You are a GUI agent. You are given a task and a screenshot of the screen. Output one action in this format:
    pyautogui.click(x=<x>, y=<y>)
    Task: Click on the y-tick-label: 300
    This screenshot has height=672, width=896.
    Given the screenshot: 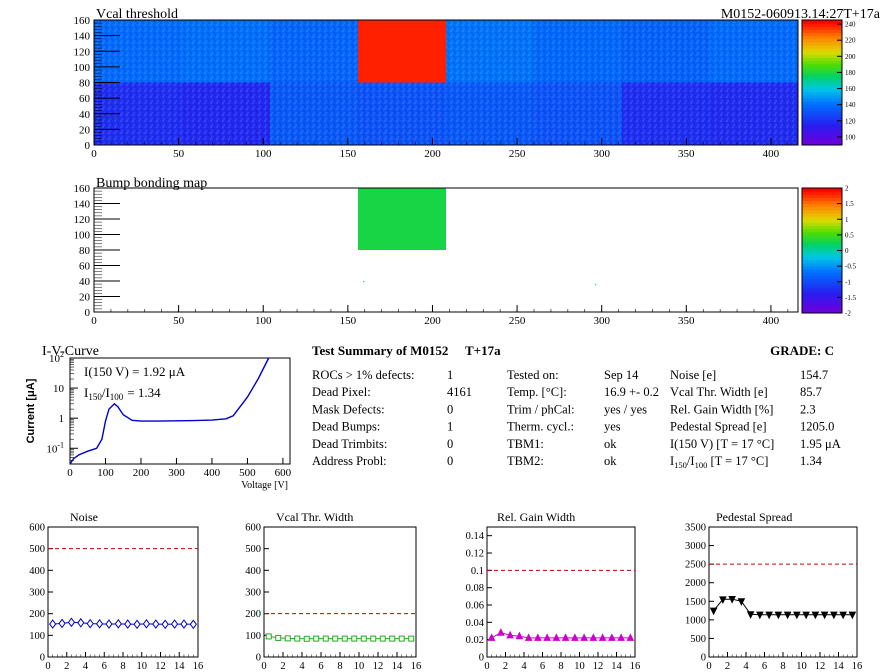 What is the action you would take?
    pyautogui.click(x=37, y=593)
    